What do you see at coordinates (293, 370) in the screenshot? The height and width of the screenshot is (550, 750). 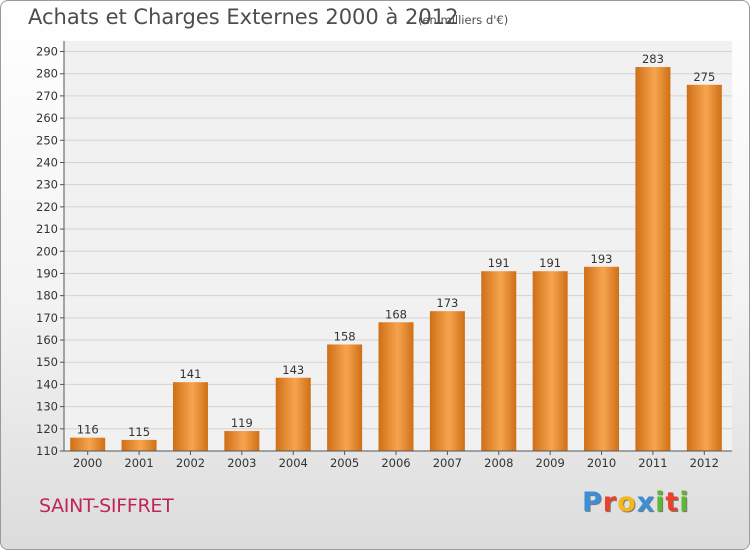 I see `bar-value-label: 143` at bounding box center [293, 370].